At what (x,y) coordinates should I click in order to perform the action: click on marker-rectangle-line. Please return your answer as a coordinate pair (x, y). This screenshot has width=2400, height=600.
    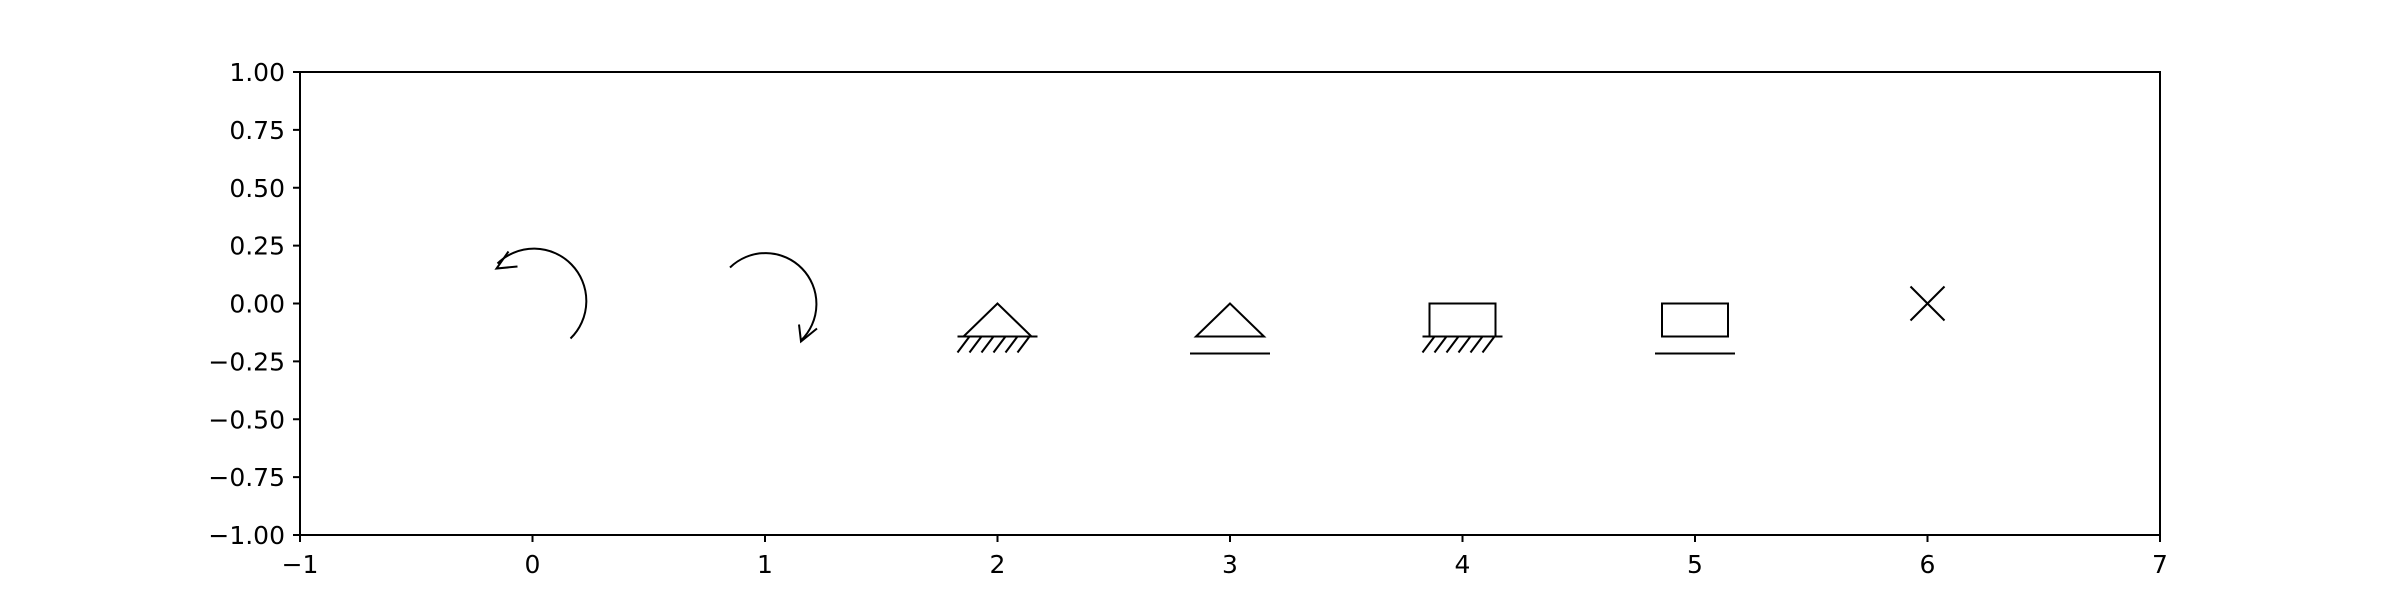
    Looking at the image, I should click on (1695, 328).